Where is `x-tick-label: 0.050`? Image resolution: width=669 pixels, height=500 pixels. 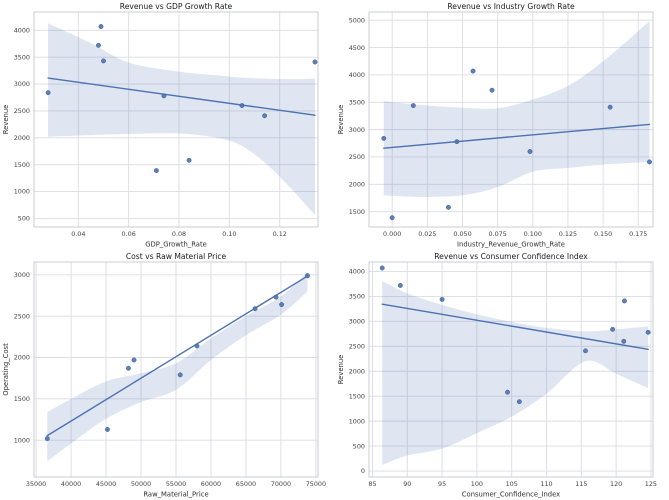
x-tick-label: 0.050 is located at coordinates (462, 234).